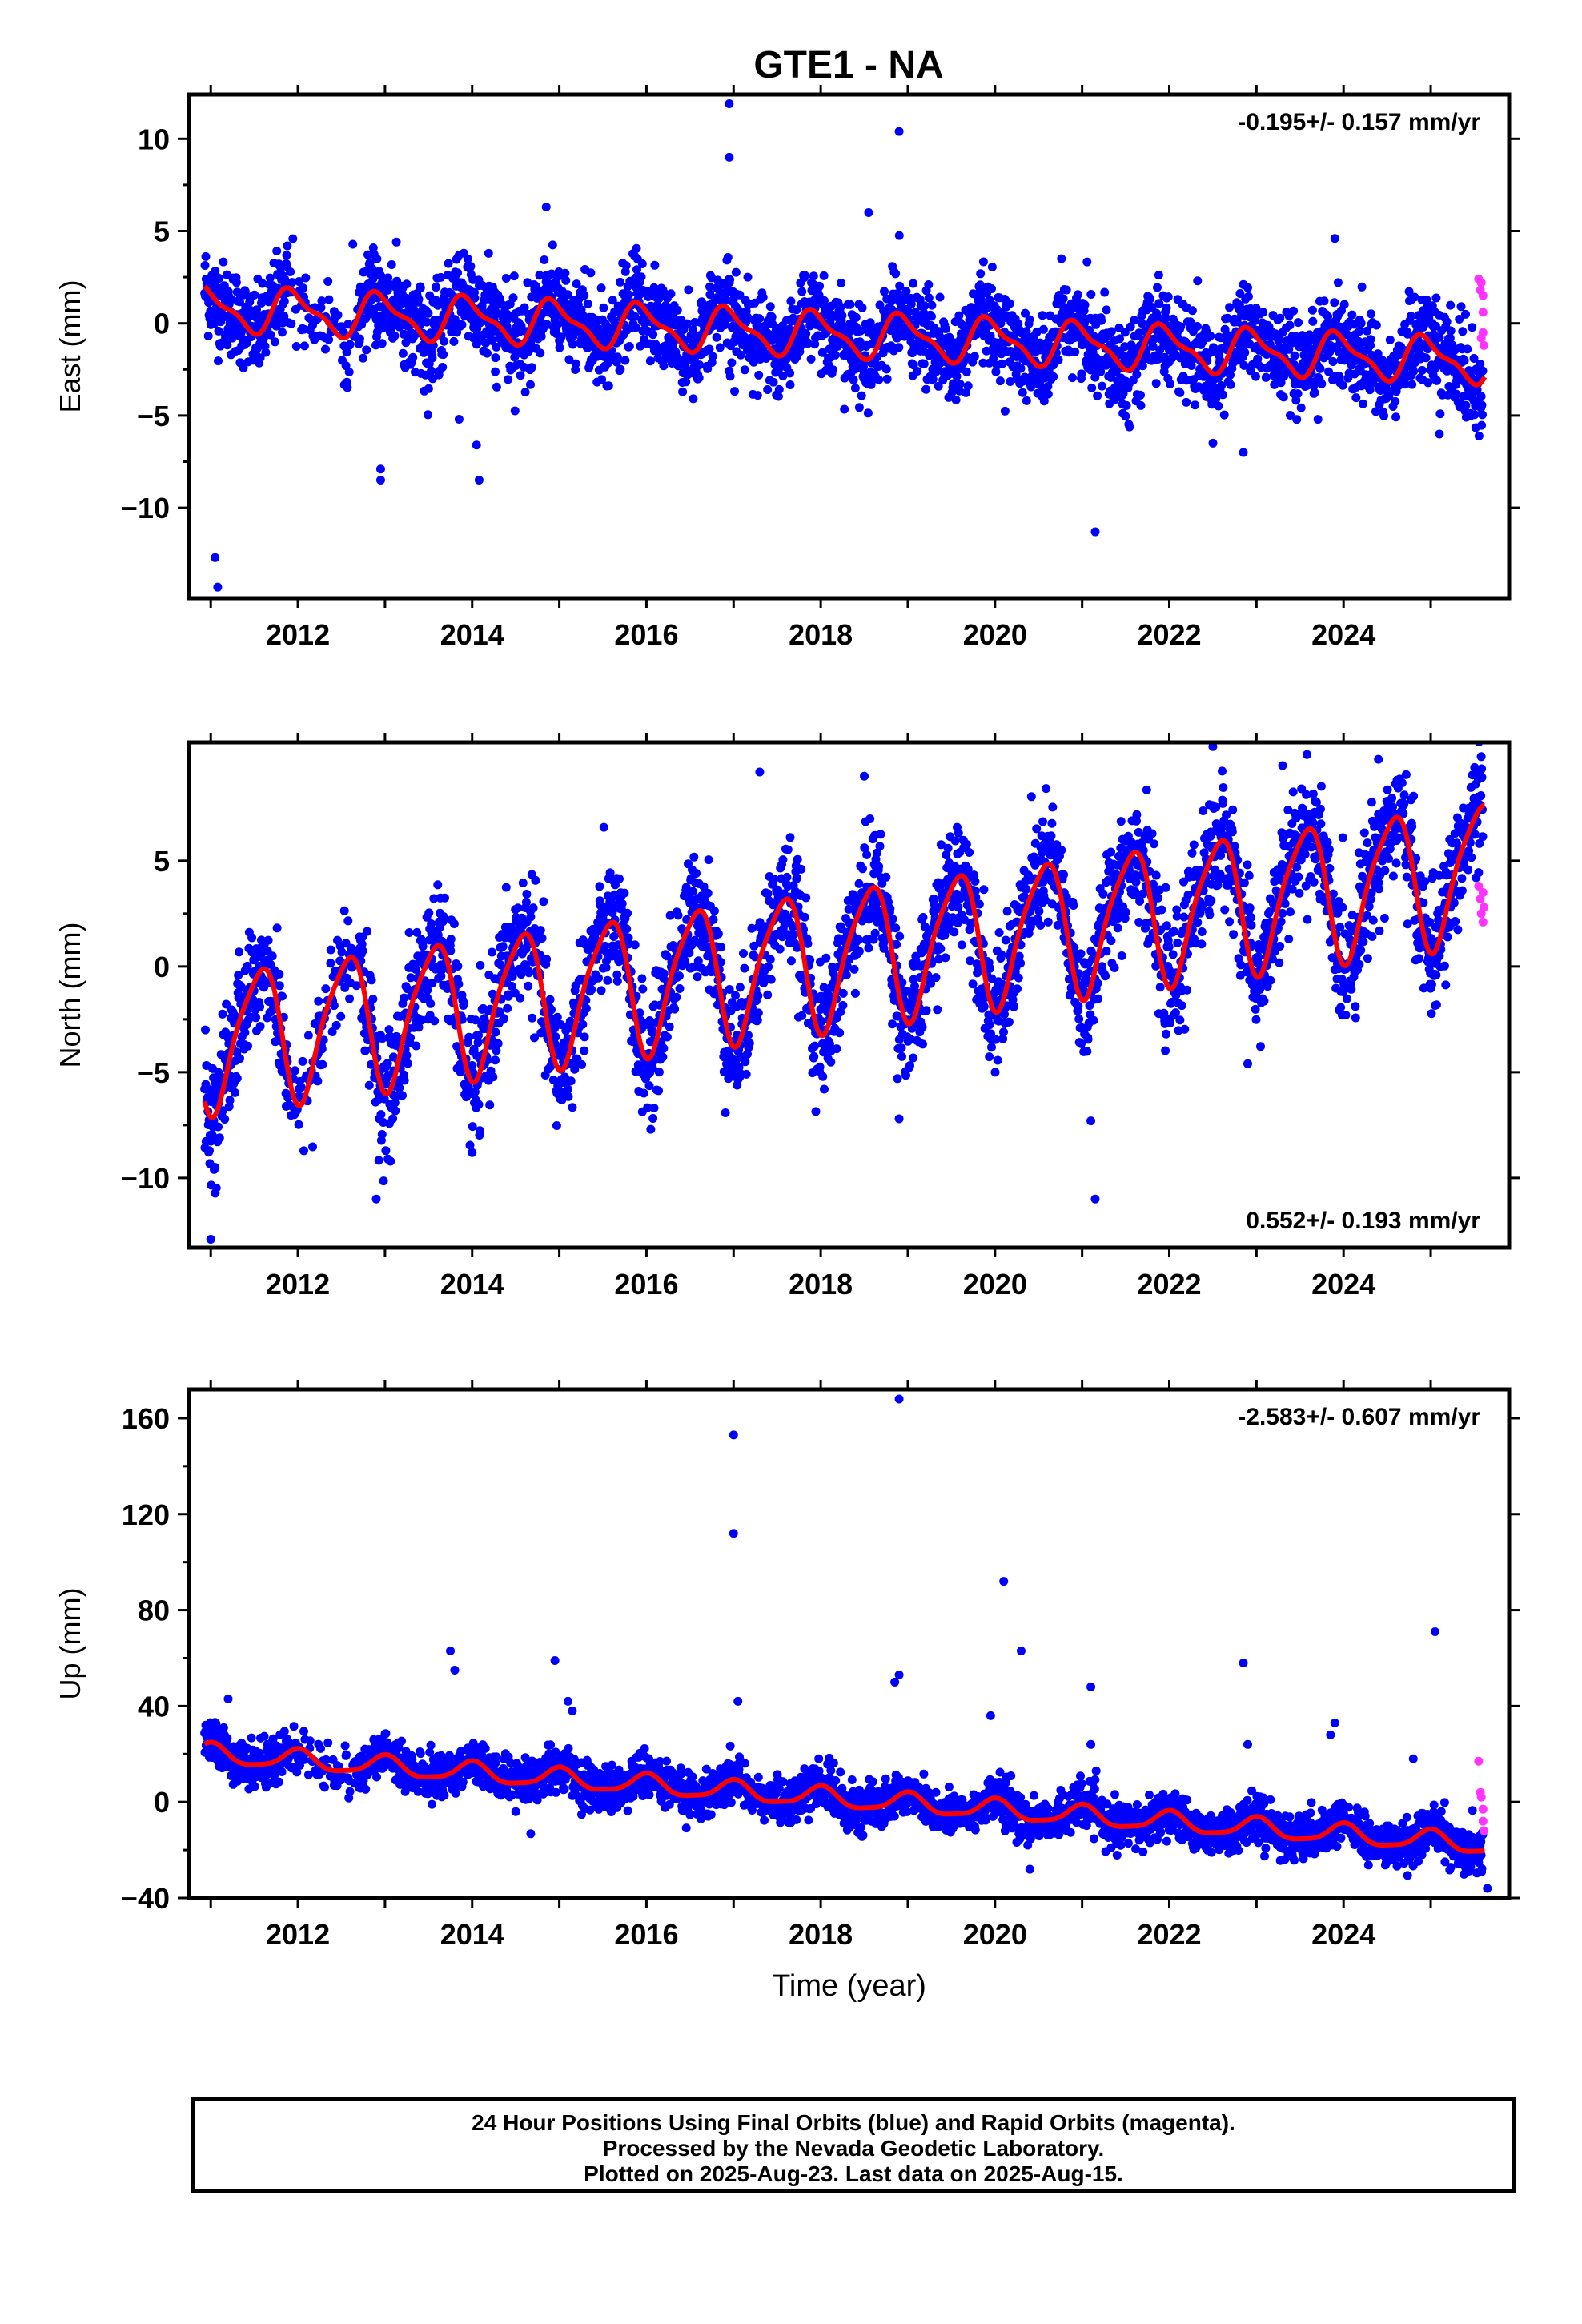  I want to click on up-x-tick-label: 2014, so click(472, 1934).